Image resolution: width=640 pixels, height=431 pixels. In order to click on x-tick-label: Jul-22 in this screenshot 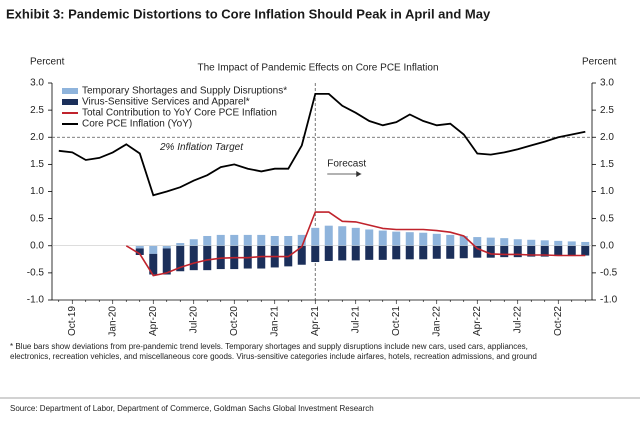, I will do `click(517, 320)`.